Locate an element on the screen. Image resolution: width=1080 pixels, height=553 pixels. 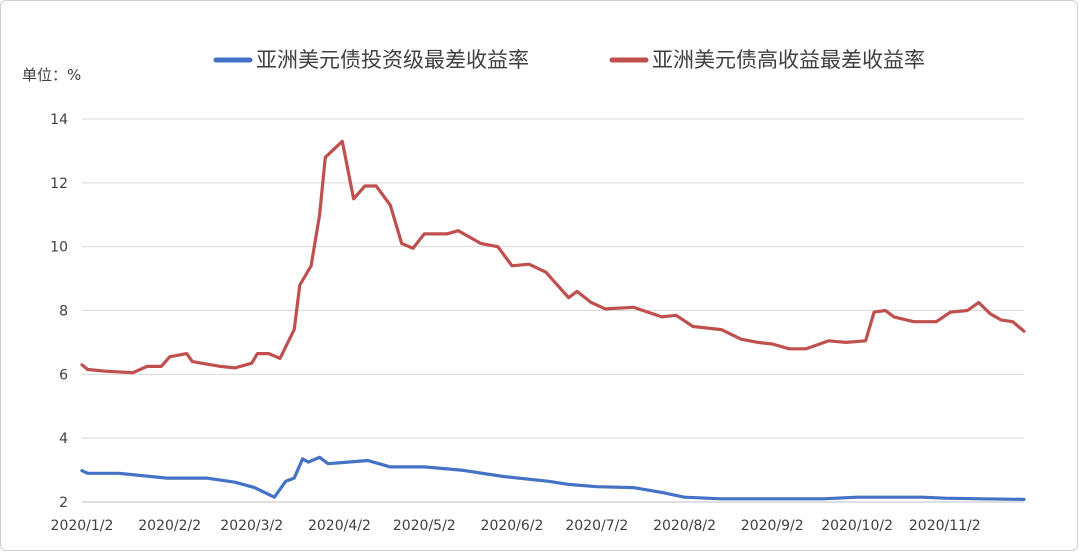
x-tick-label: 2020/6/2 is located at coordinates (512, 526).